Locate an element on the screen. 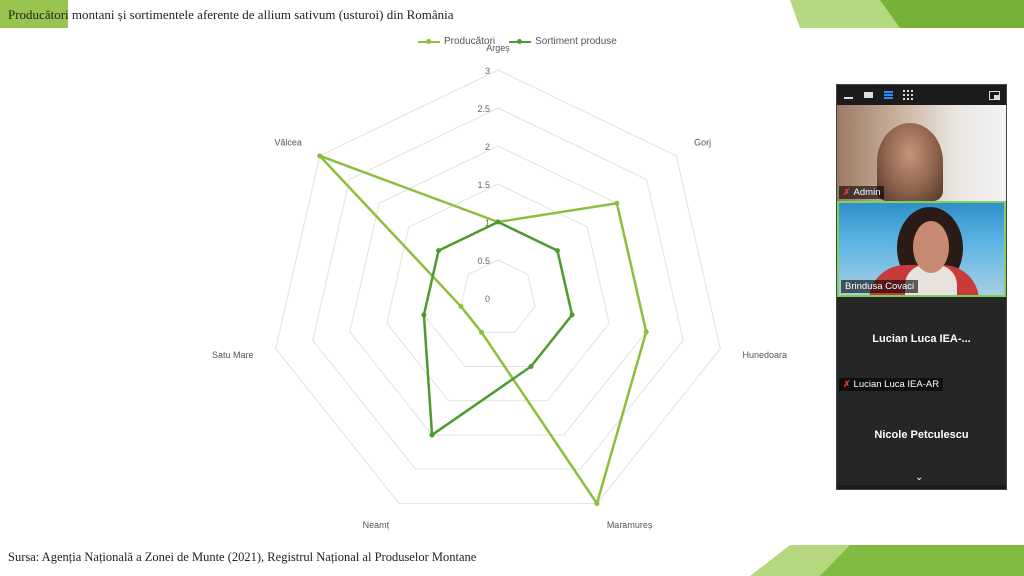  participant-name-tag: Brindusa Covaci is located at coordinates (880, 286).